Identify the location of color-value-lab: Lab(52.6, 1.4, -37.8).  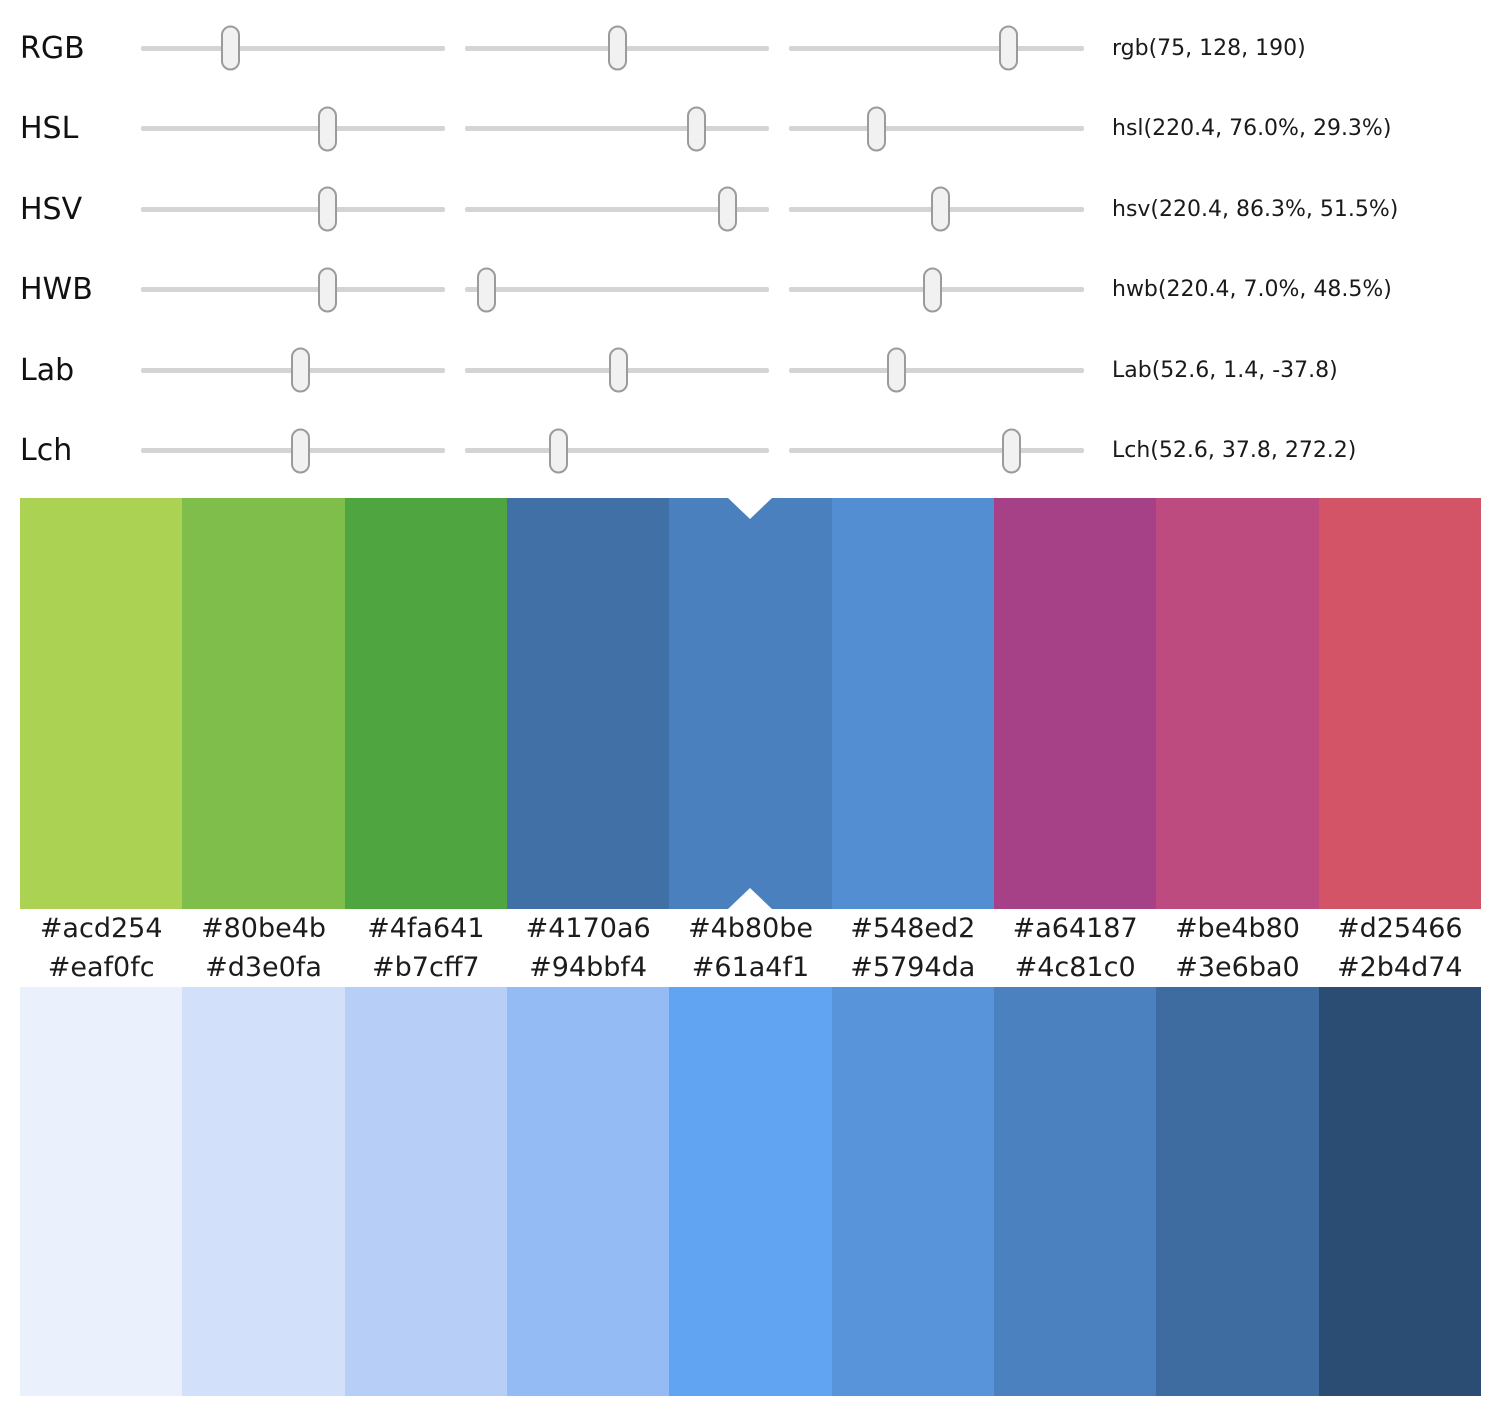
(1225, 370).